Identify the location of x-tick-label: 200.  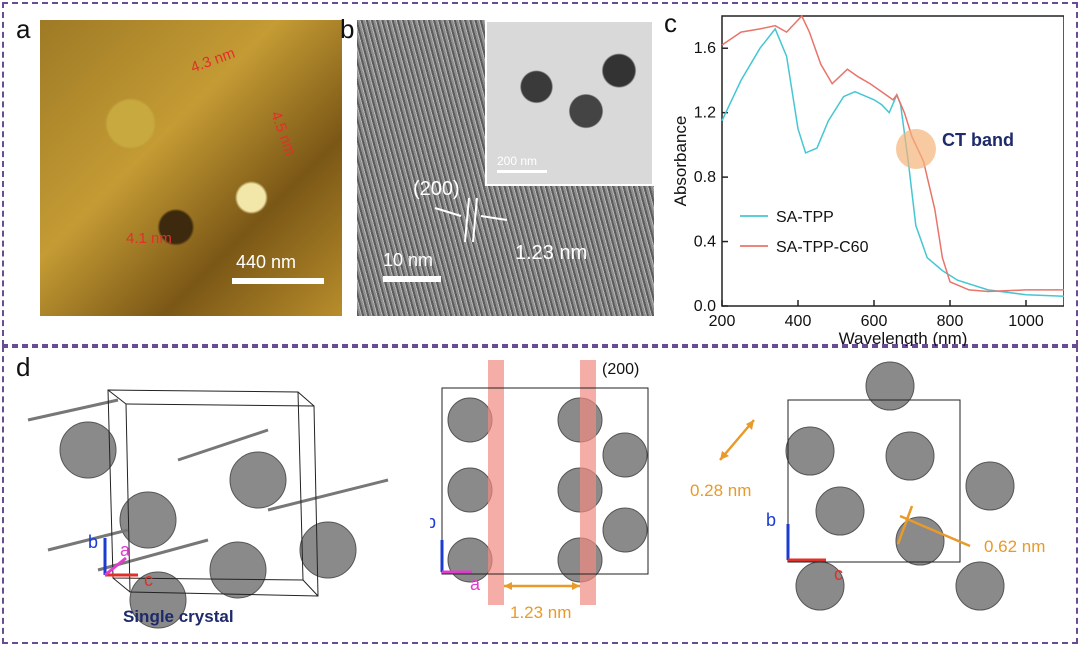
(722, 321).